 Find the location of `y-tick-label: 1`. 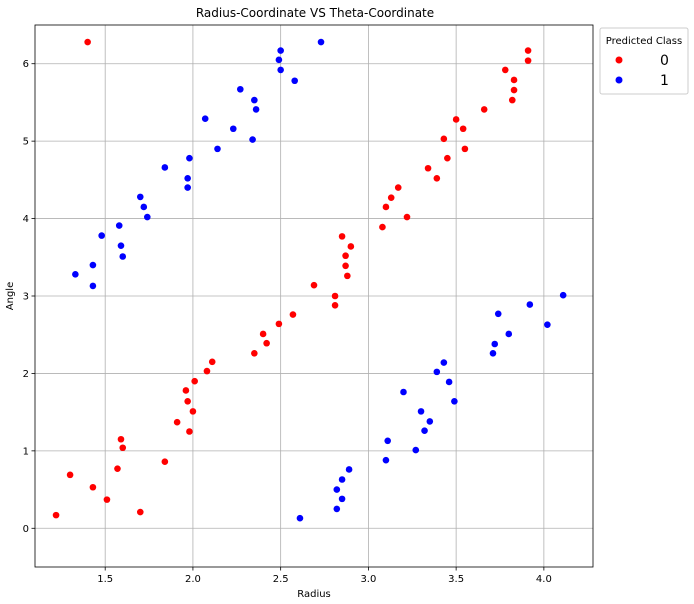

y-tick-label: 1 is located at coordinates (26, 451).